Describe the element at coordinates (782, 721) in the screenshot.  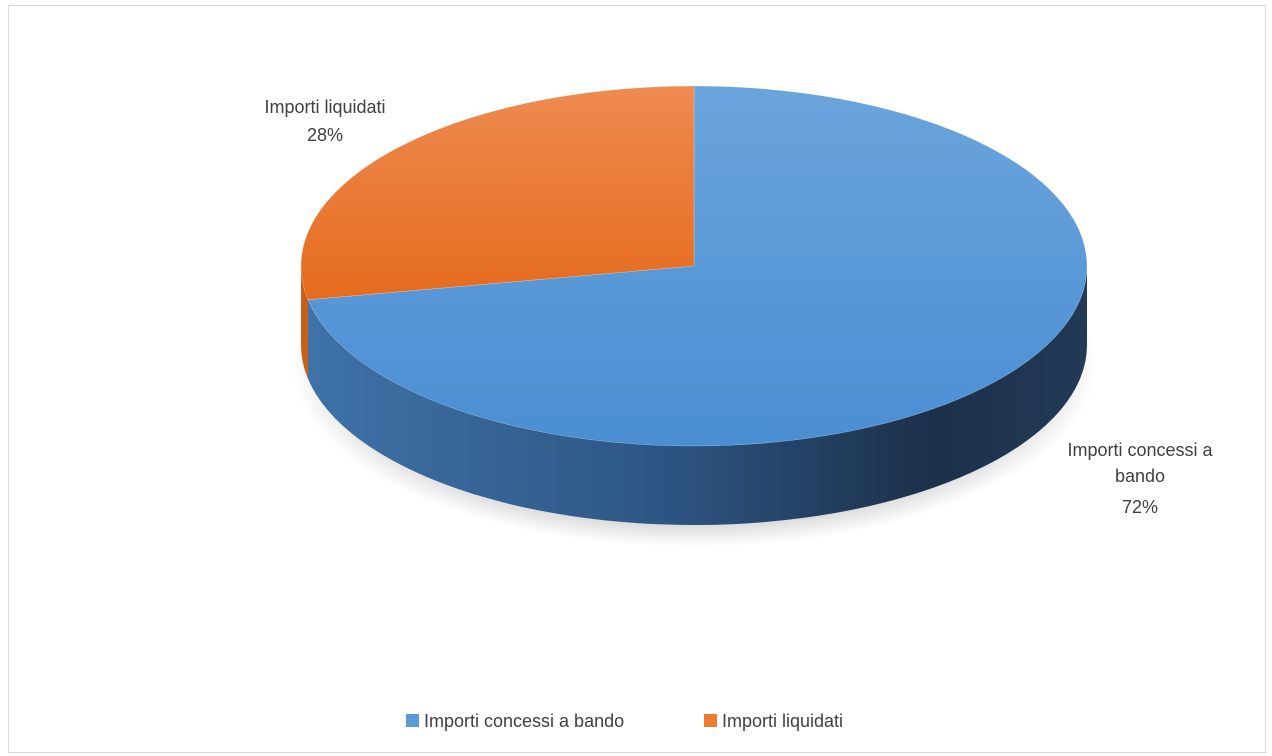
I see `legend-label-2: Importi liquidati` at that location.